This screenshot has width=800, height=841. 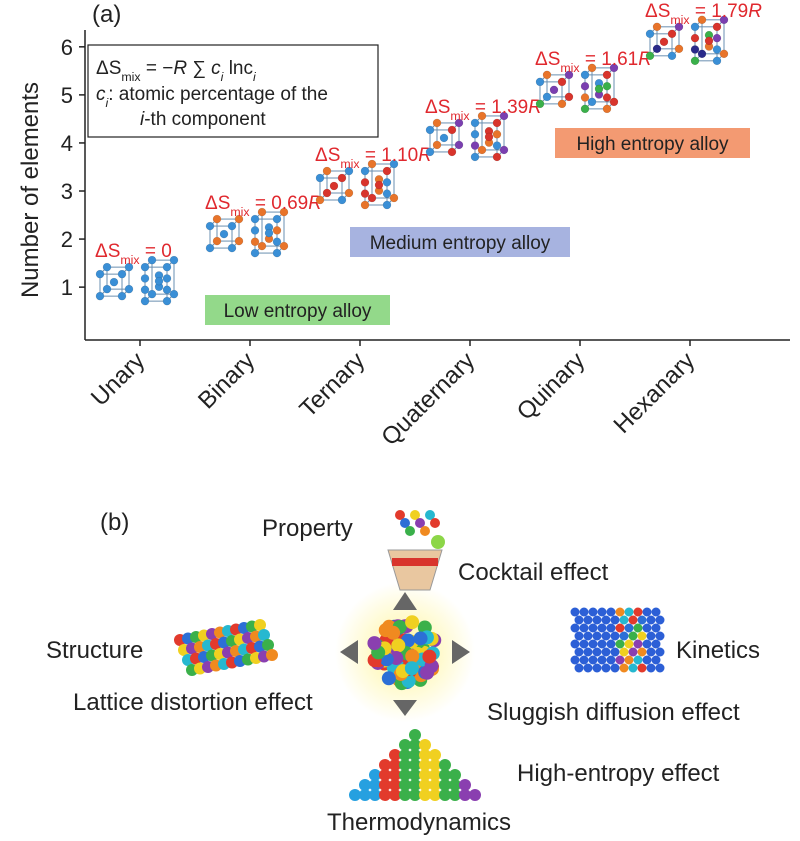 I want to click on y-tick-label: 4, so click(x=67, y=143).